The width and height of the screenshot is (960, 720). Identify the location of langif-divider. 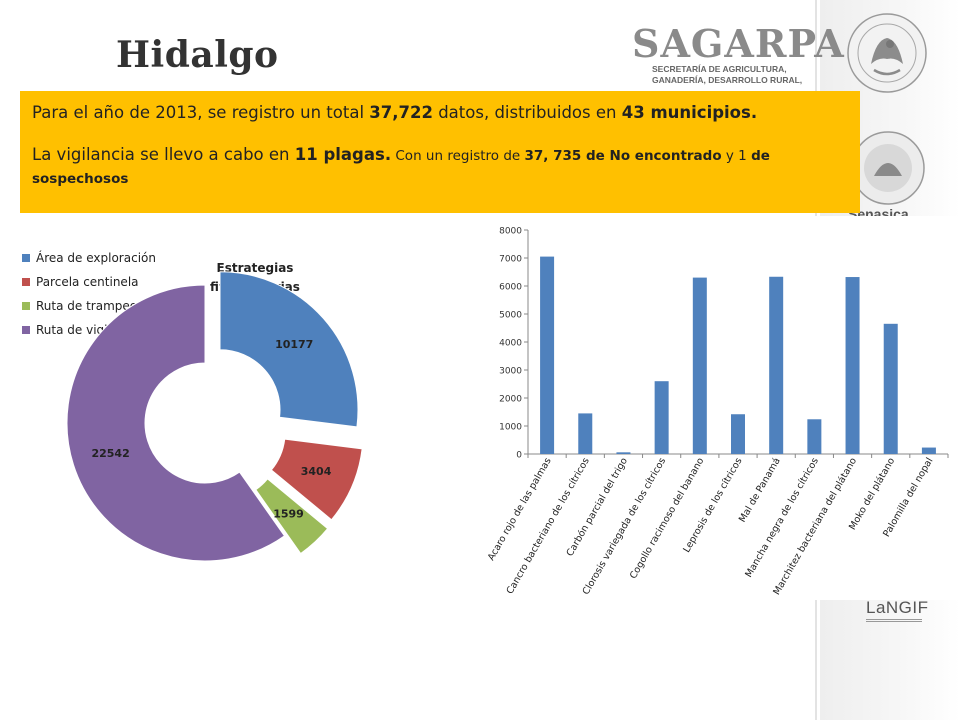
(894, 619).